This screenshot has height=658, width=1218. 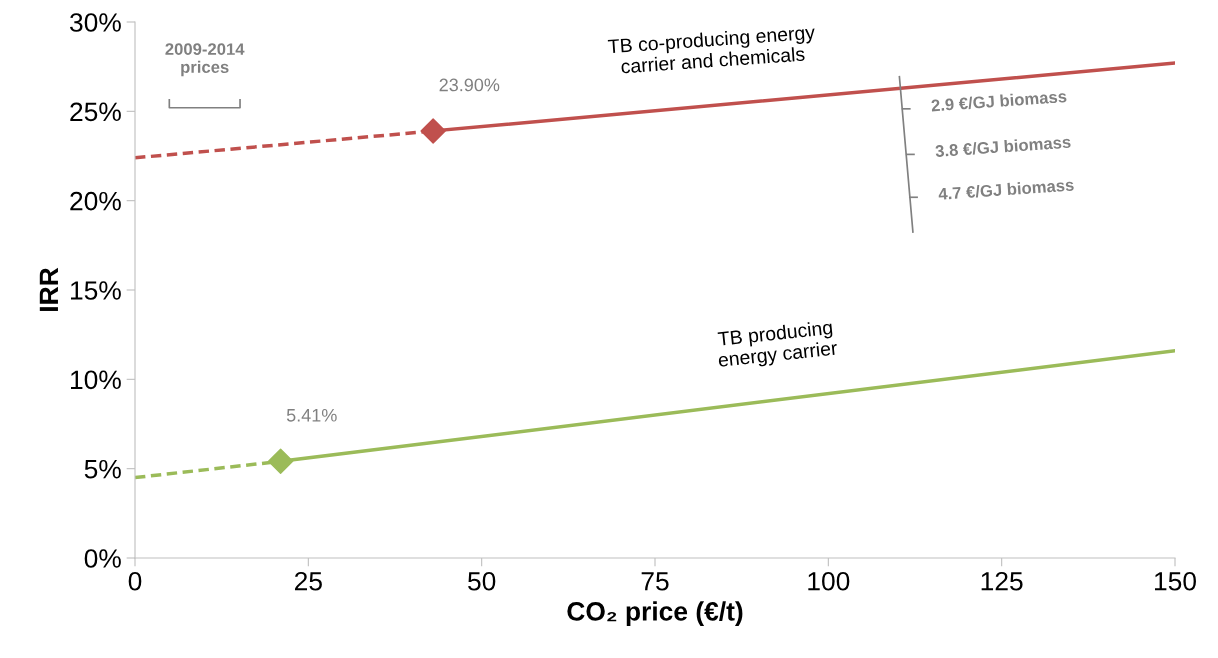 I want to click on y-tick-label: 0%, so click(x=102, y=558).